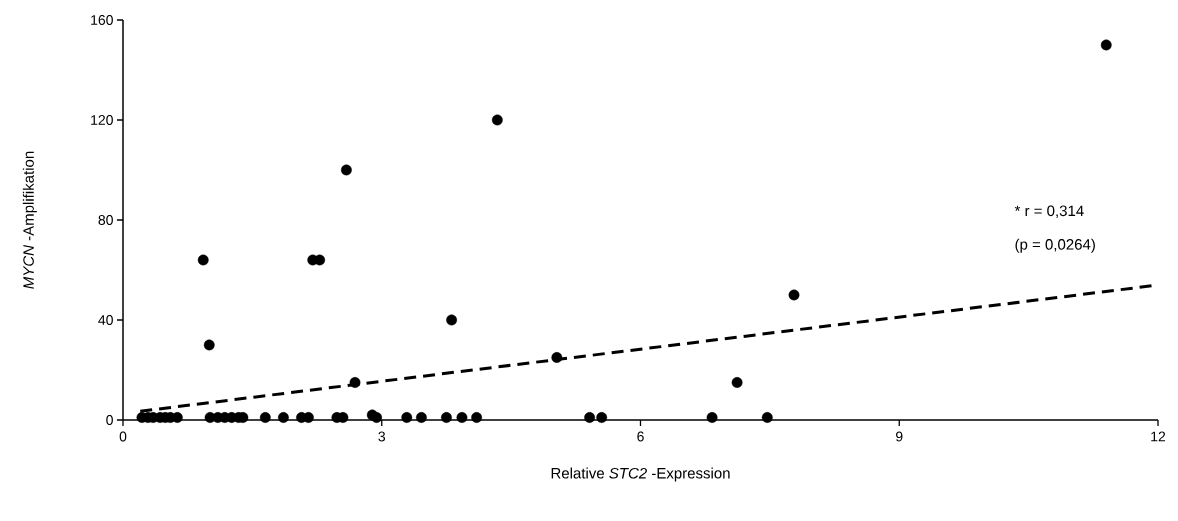 The height and width of the screenshot is (521, 1178). Describe the element at coordinates (109, 420) in the screenshot. I see `y-tick-label: 0` at that location.